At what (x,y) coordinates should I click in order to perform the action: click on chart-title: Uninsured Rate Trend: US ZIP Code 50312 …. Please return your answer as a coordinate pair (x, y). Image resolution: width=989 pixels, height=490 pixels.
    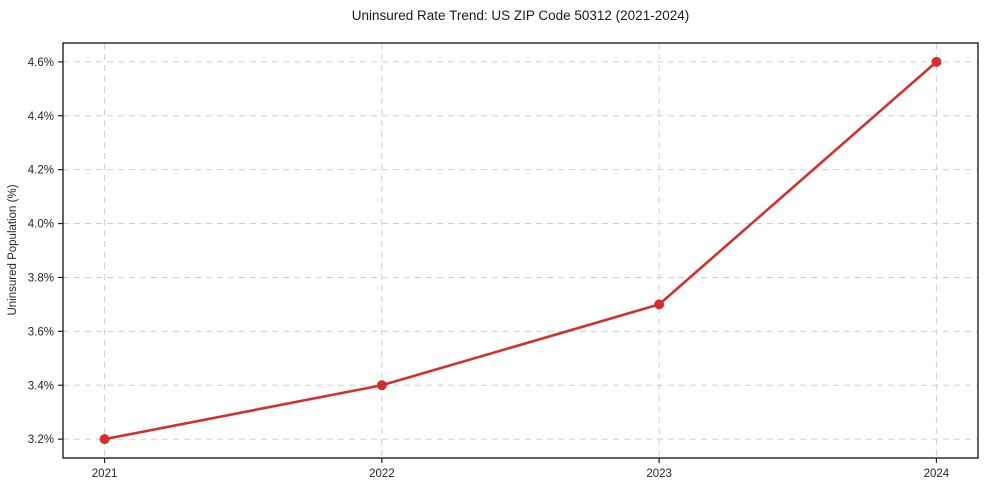
    Looking at the image, I should click on (520, 15).